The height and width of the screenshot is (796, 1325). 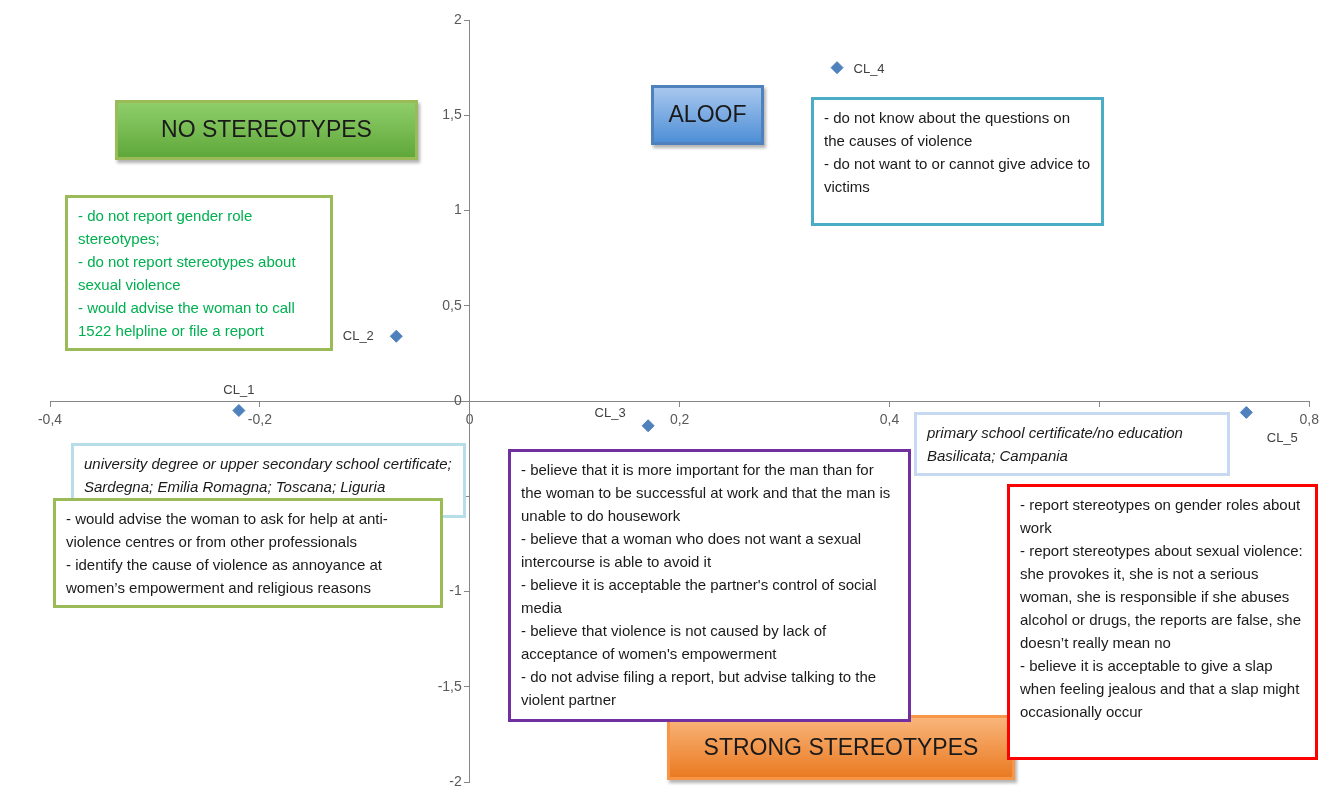 What do you see at coordinates (50, 419) in the screenshot?
I see `x-tick-label: -0,4` at bounding box center [50, 419].